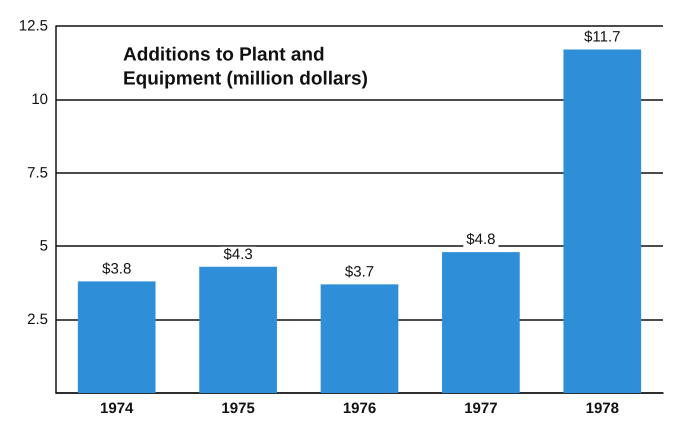 Image resolution: width=683 pixels, height=431 pixels. Describe the element at coordinates (238, 254) in the screenshot. I see `data-label: $4.3` at that location.